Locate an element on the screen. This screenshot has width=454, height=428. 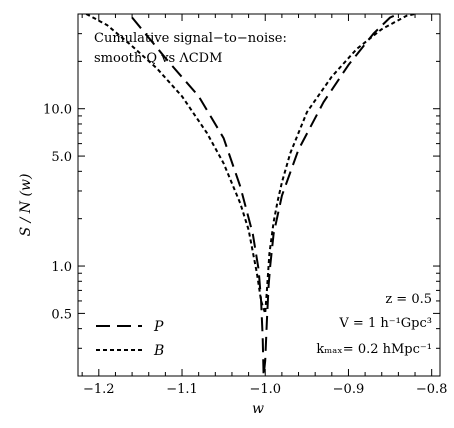
legend: P B is located at coordinates (130, 339).